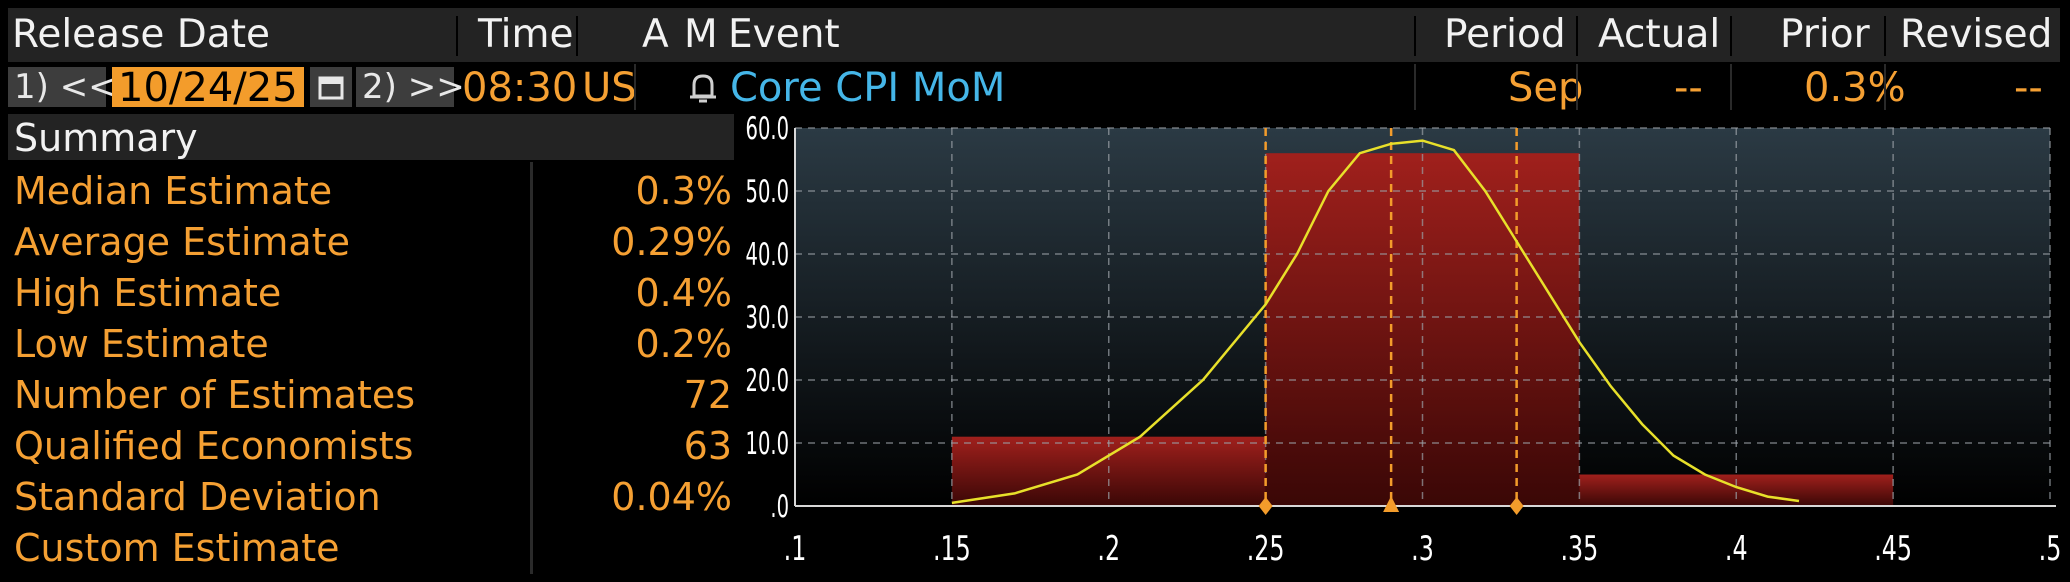 This screenshot has height=582, width=2070. What do you see at coordinates (173, 191) in the screenshot?
I see `summary-label: Median Estimate` at bounding box center [173, 191].